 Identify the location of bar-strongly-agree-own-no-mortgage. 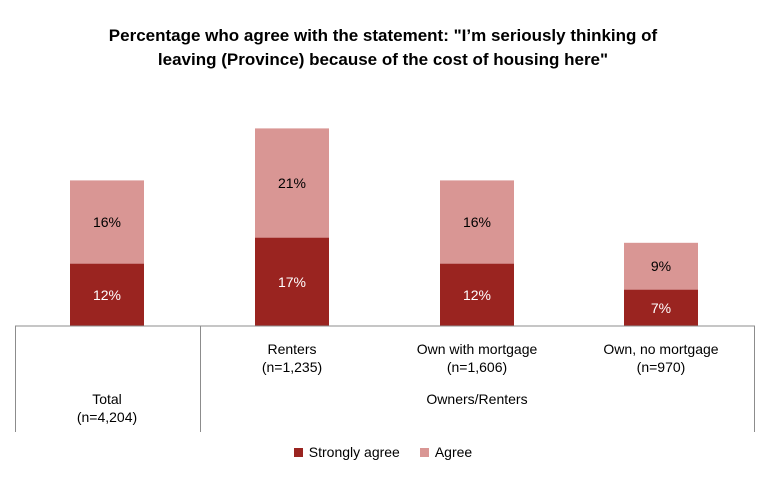
(661, 307).